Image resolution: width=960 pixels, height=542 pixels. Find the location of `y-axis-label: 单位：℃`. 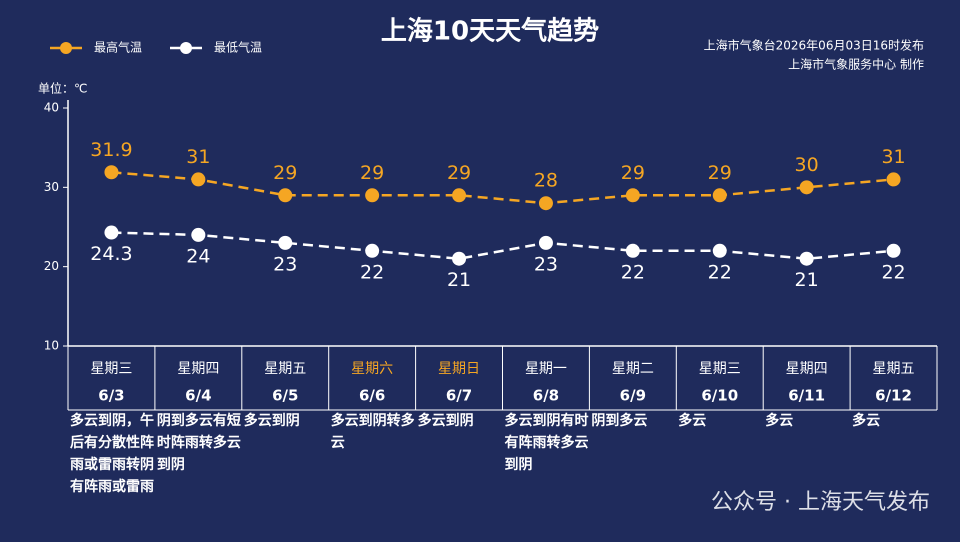

y-axis-label: 单位：℃ is located at coordinates (62, 88).